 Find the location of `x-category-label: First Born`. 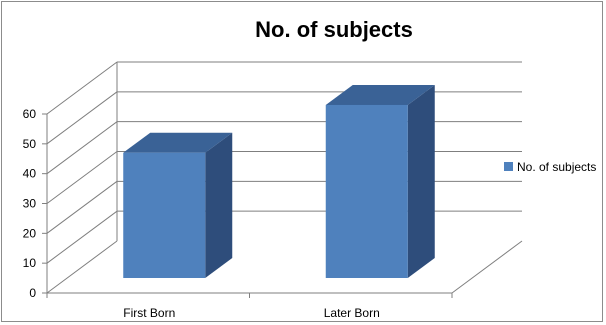

x-category-label: First Born is located at coordinates (149, 313).